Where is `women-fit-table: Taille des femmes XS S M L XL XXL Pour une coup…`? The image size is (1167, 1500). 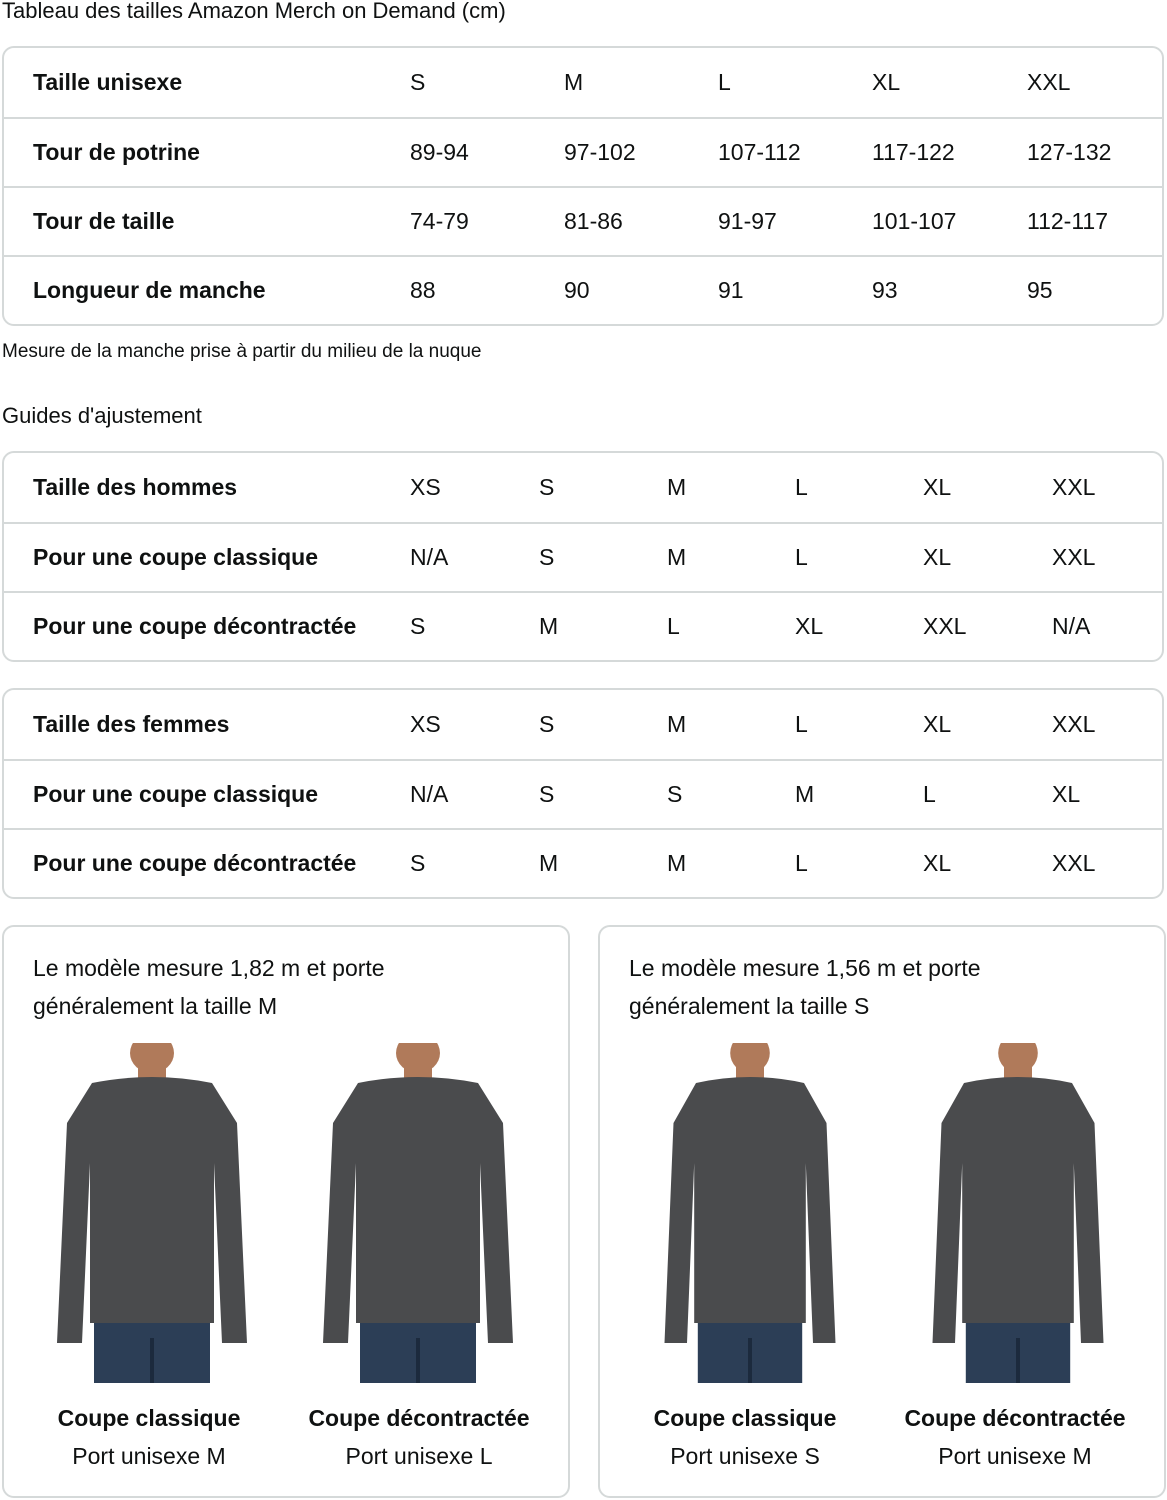
women-fit-table: Taille des femmes XS S M L XL XXL Pour une coup… is located at coordinates (583, 793).